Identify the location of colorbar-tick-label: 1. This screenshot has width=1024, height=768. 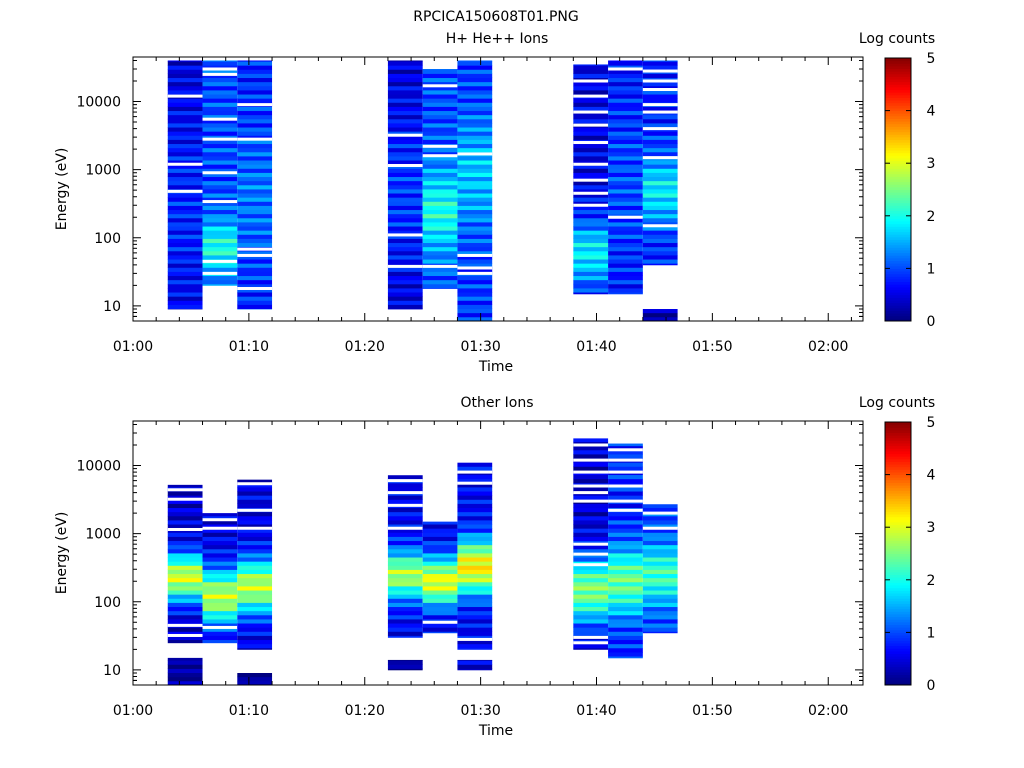
(931, 633).